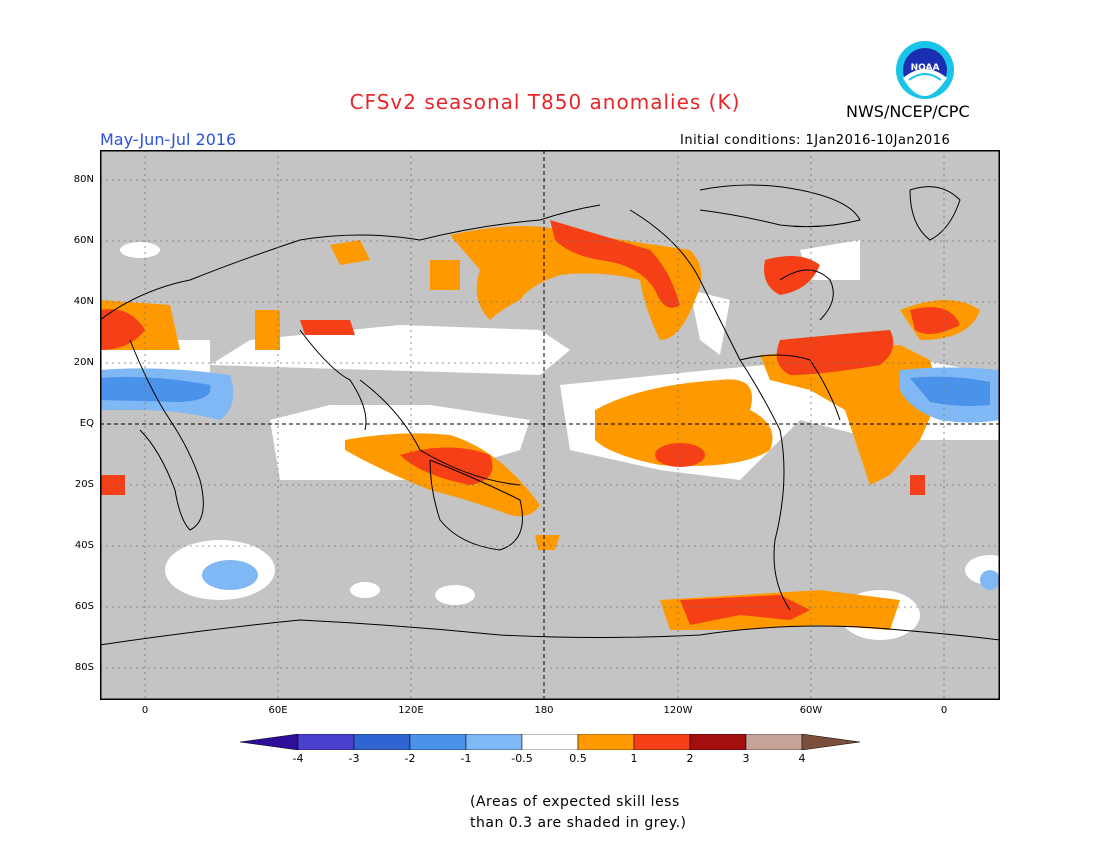 The width and height of the screenshot is (1100, 850). What do you see at coordinates (83, 240) in the screenshot?
I see `lat-label-60n: 60N` at bounding box center [83, 240].